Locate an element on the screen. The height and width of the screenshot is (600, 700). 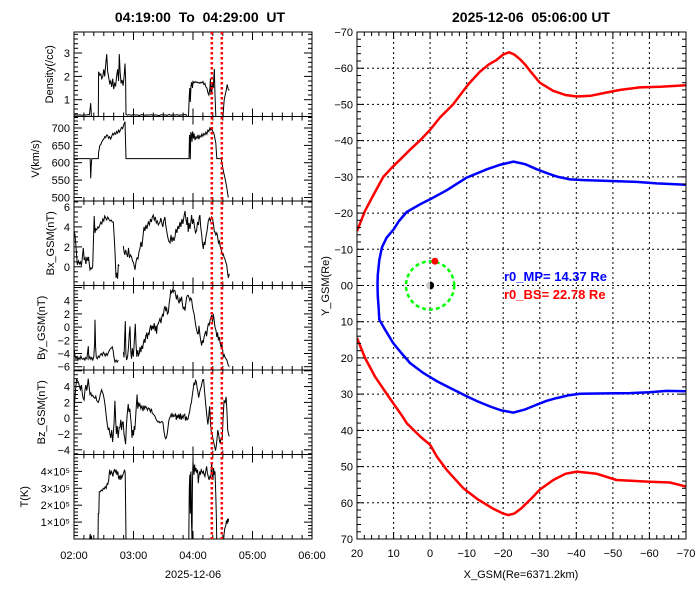
y-gsm-tick-label: −30 is located at coordinates (343, 178).